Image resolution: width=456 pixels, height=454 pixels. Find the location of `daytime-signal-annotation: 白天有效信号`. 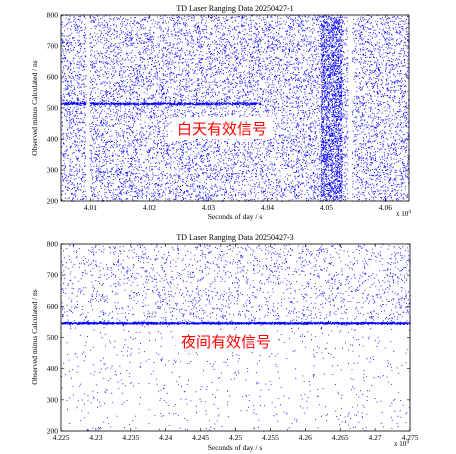

daytime-signal-annotation: 白天有效信号 is located at coordinates (222, 129).